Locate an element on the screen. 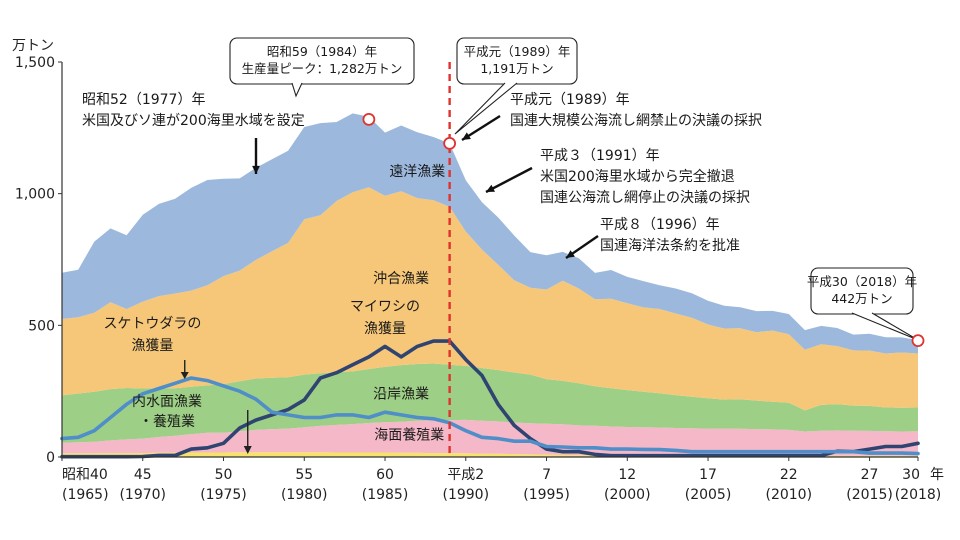 This screenshot has width=960, height=540. annotation-text: 昭和52（1977）年 is located at coordinates (143, 100).